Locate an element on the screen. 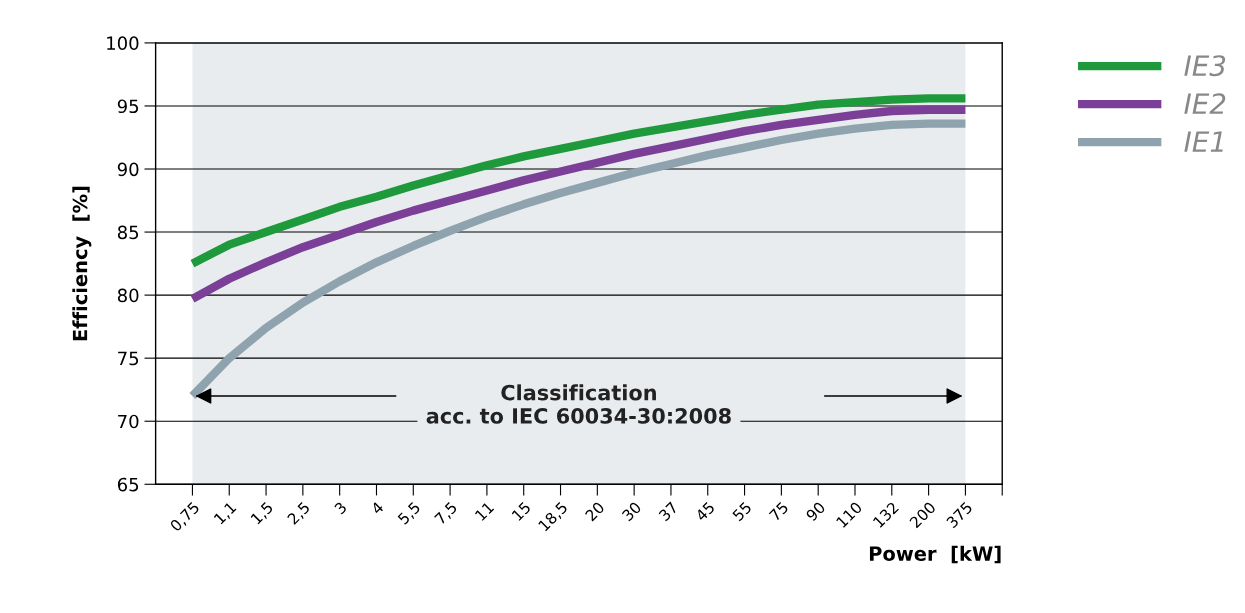 The image size is (1245, 613). x-tick-label: 55 is located at coordinates (741, 511).